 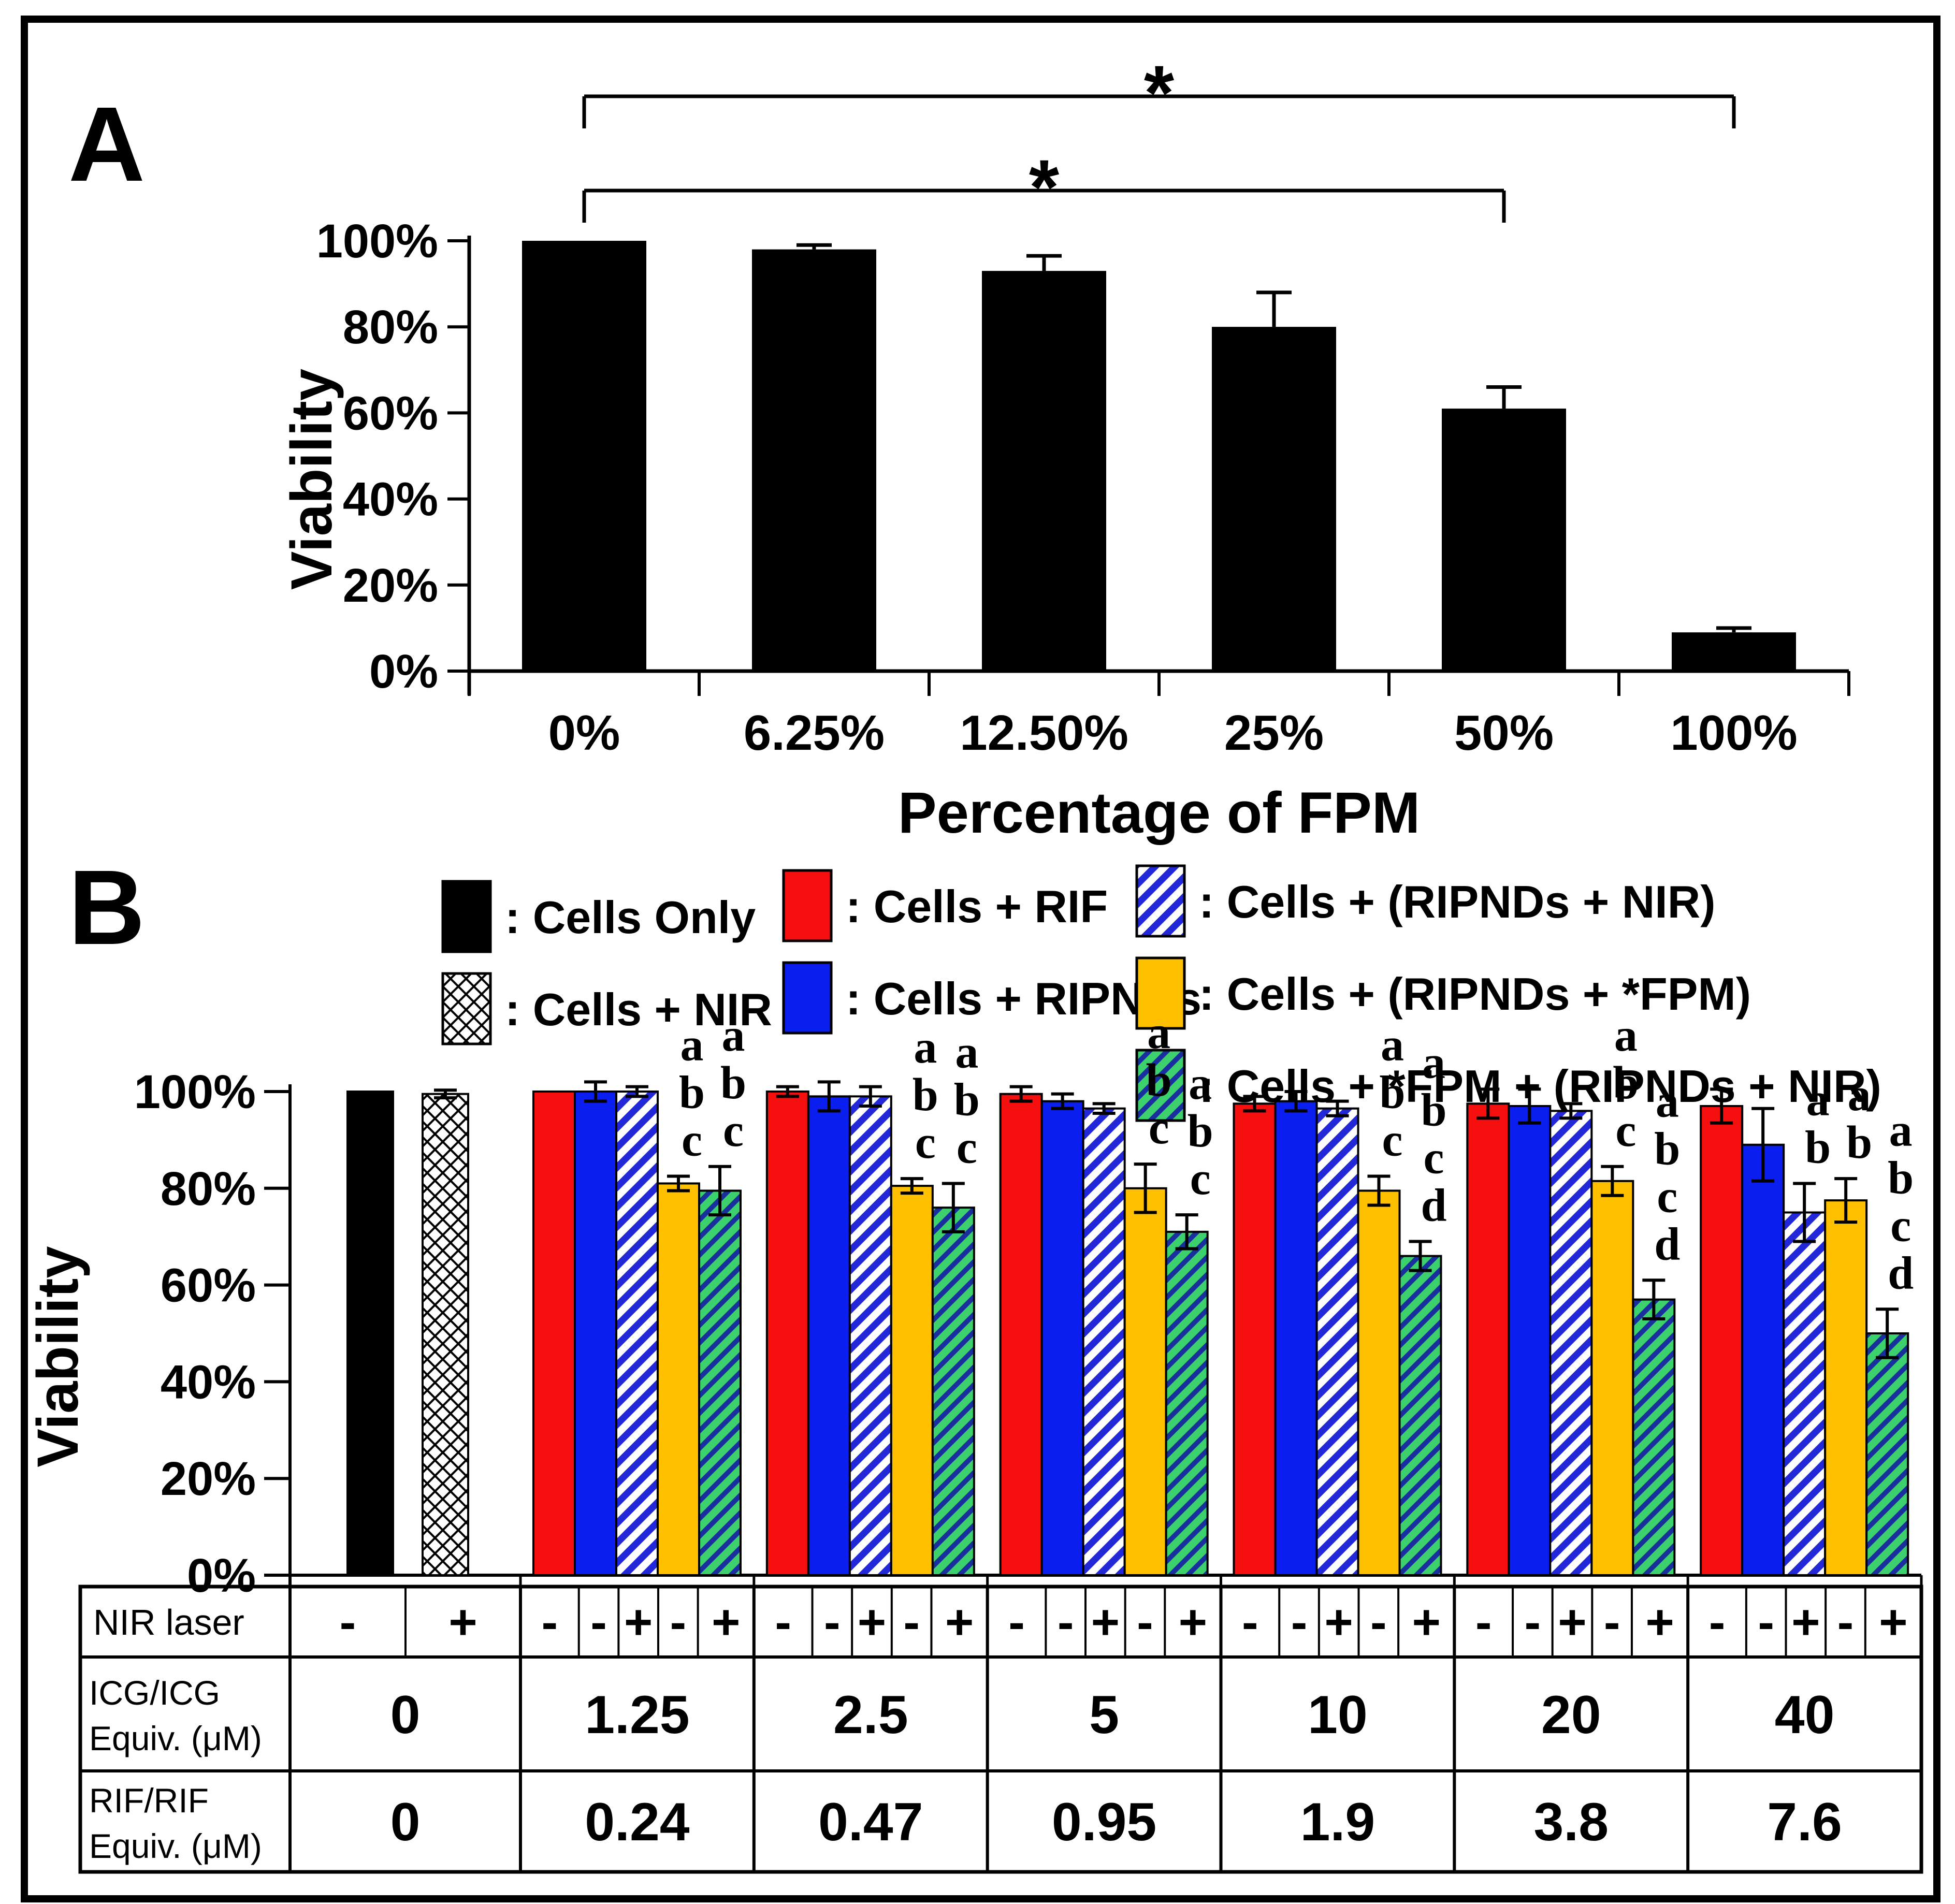 I want to click on panel-b-bar-cells-ripnds-g3, so click(x=1062, y=1338).